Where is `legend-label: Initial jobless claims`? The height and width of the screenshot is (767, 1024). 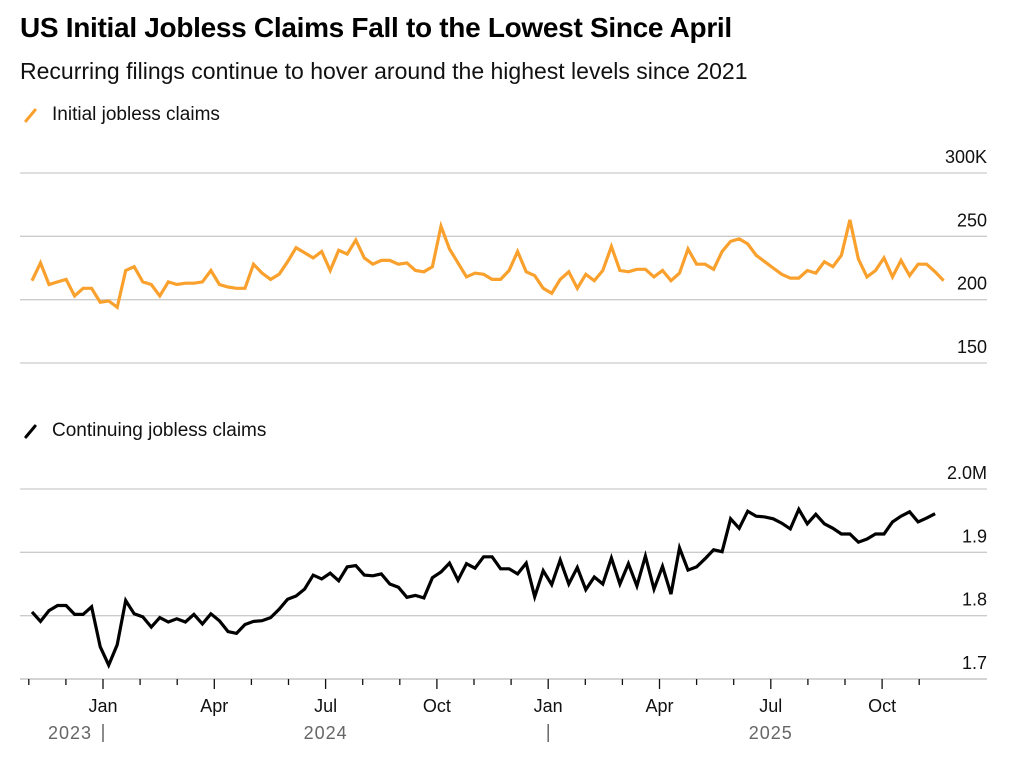
legend-label: Initial jobless claims is located at coordinates (136, 114).